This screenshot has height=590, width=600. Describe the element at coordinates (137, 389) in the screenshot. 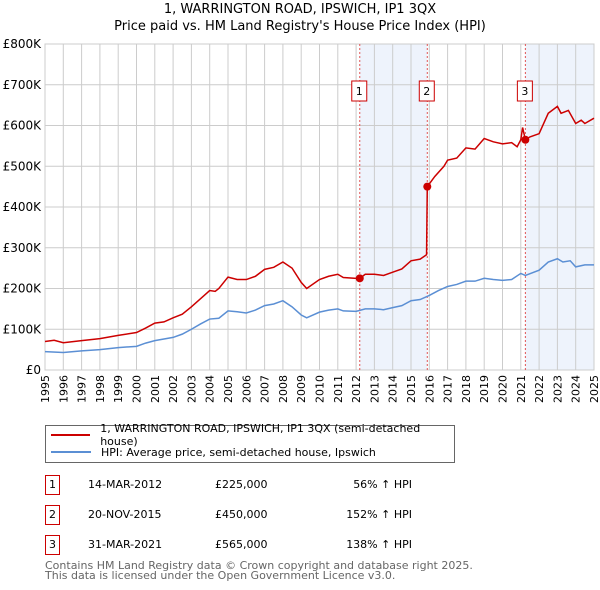

I see `x-tick-label: 2000` at that location.